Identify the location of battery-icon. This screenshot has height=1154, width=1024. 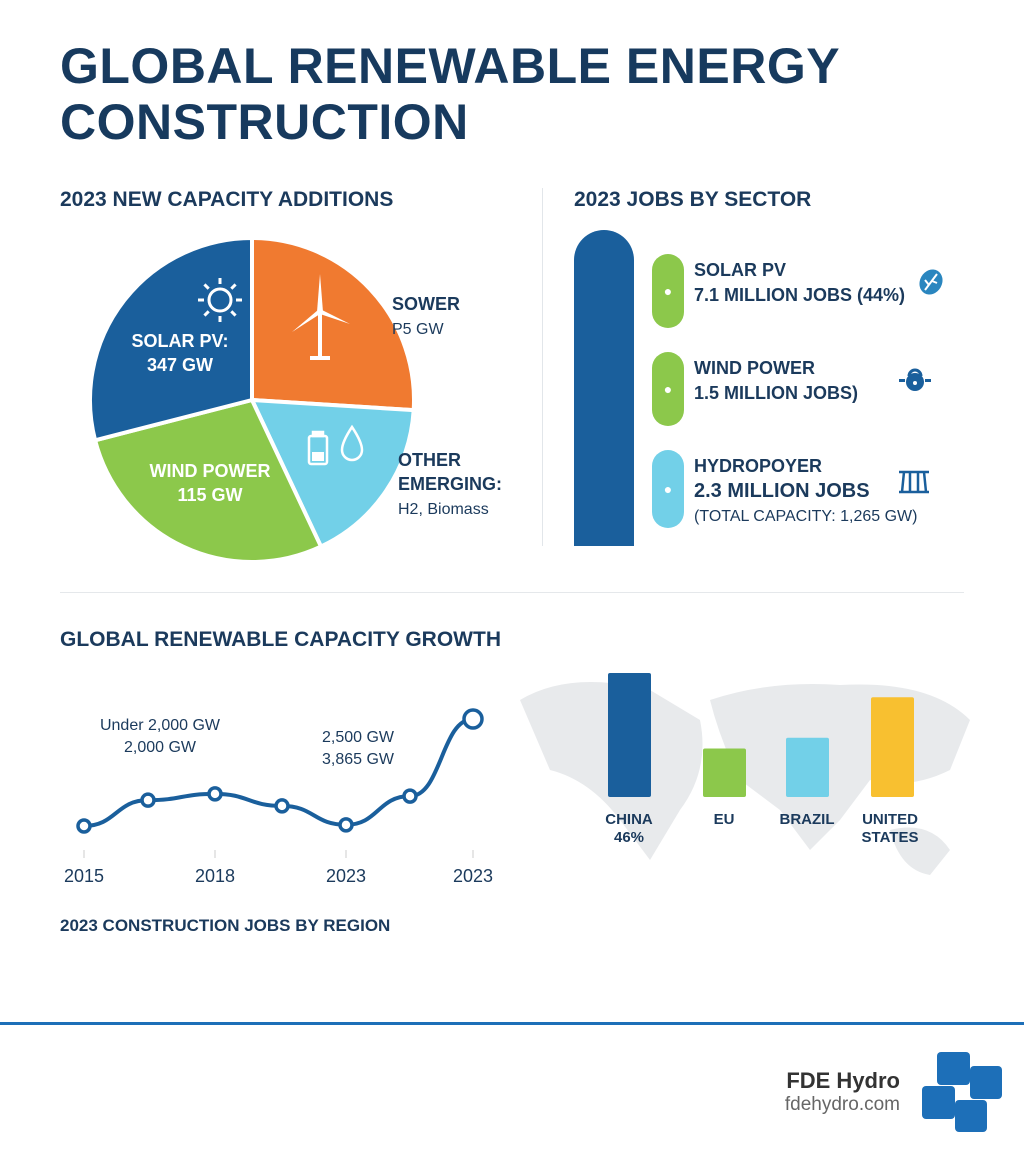
(318, 448).